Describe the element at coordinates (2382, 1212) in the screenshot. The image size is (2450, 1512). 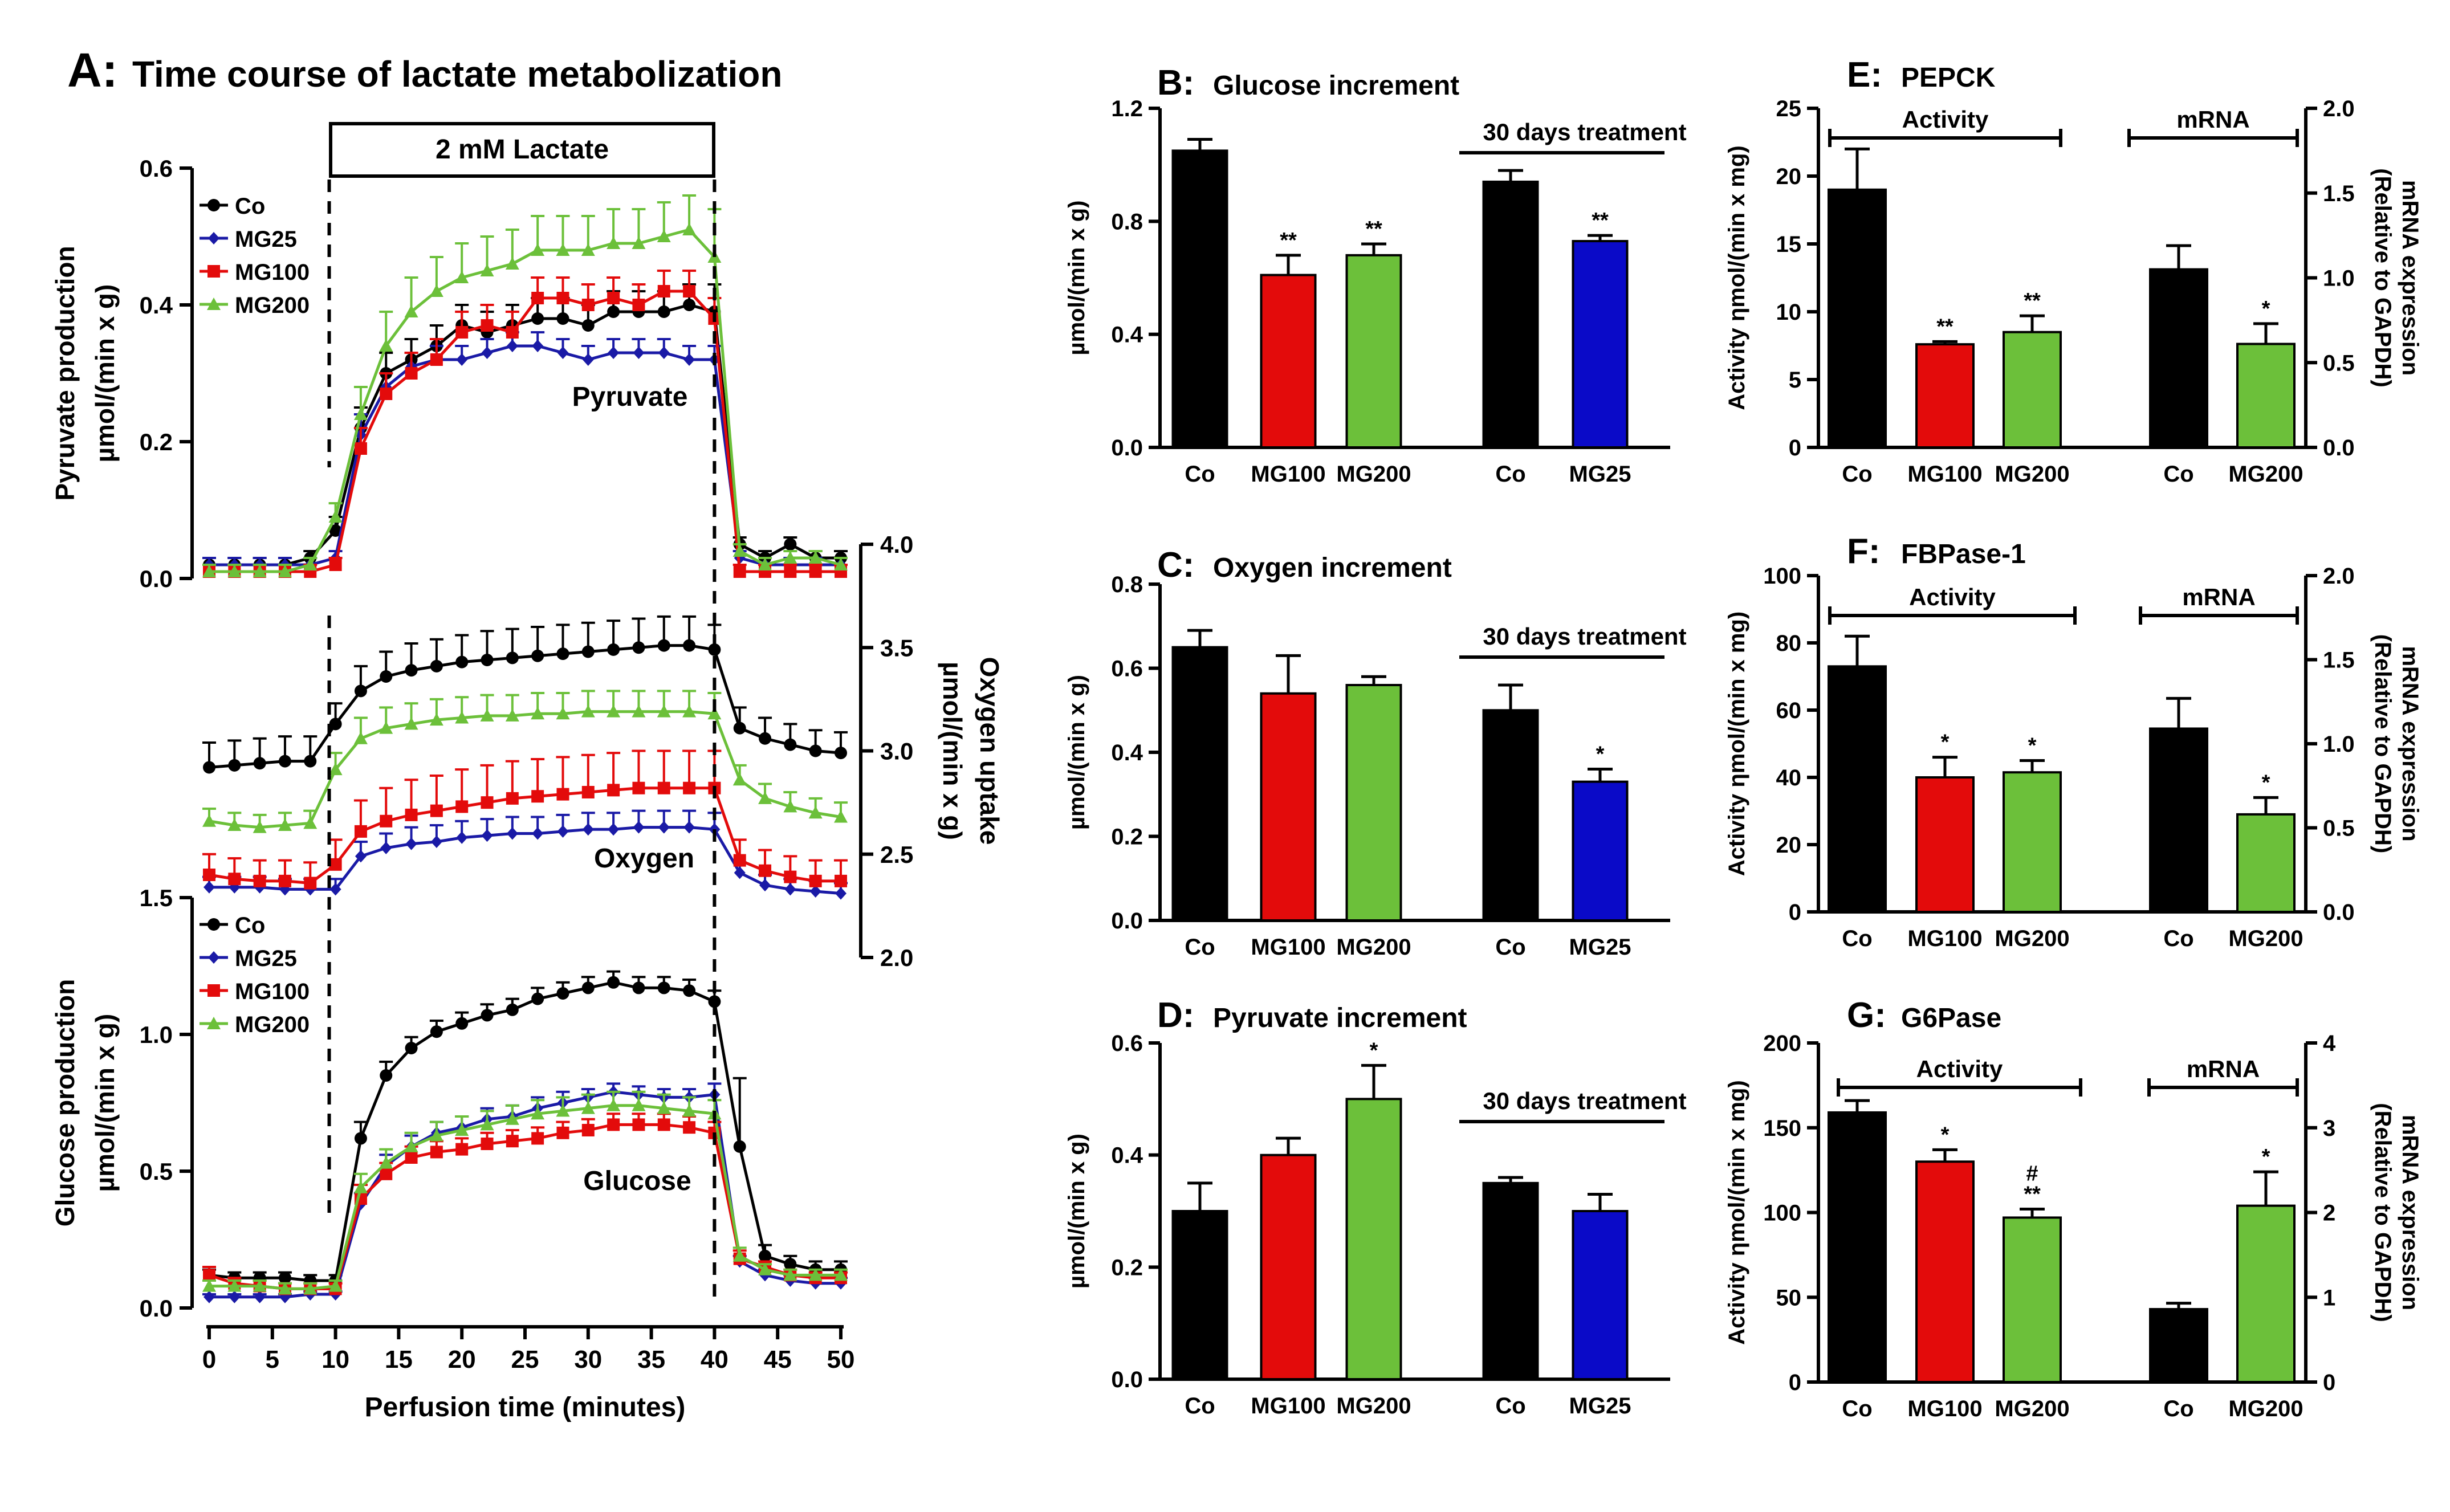
I see `G-y2-label2: (Relative to GAPDH)` at that location.